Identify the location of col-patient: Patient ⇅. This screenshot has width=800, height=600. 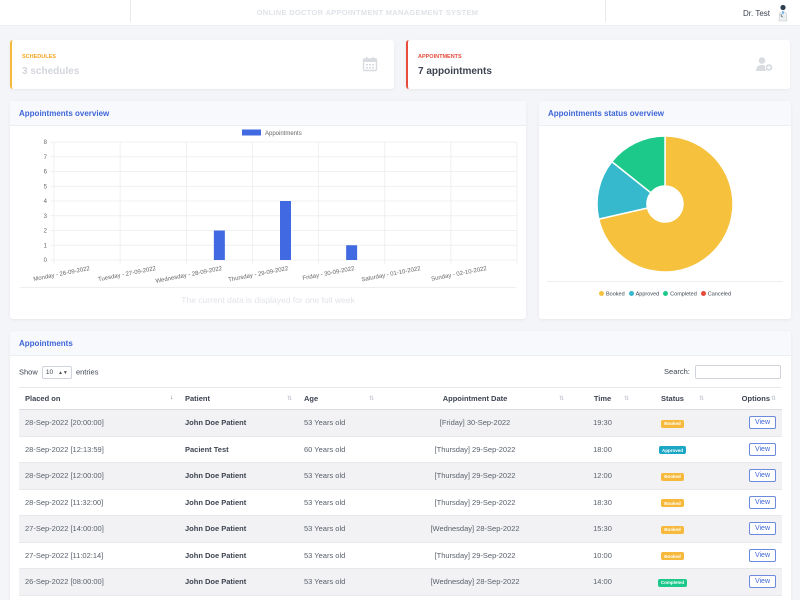
(238, 398).